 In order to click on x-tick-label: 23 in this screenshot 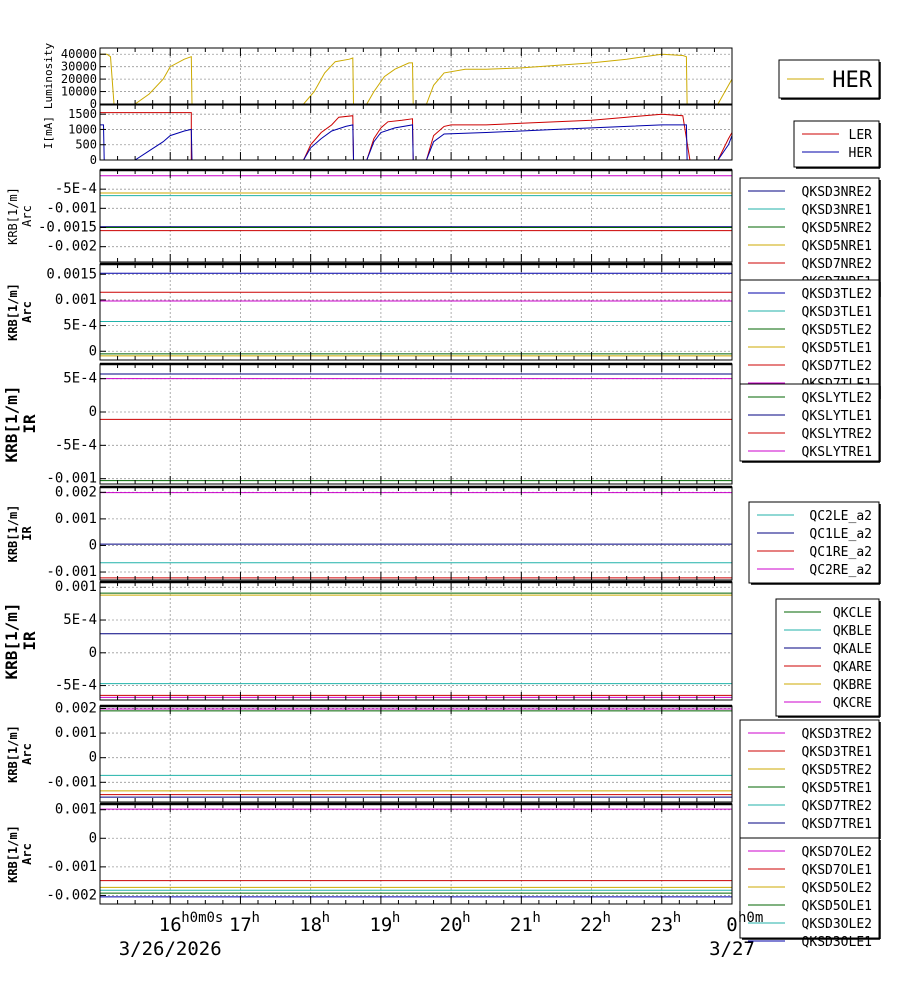, I will do `click(661, 925)`.